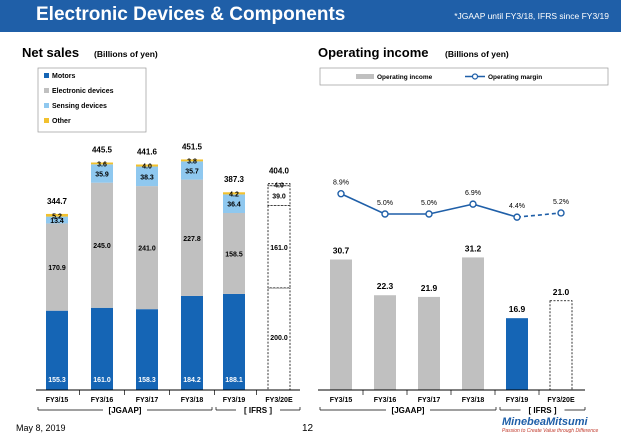 The width and height of the screenshot is (621, 438). I want to click on opincome-group-jgaap-label: [JGAAP], so click(408, 410).